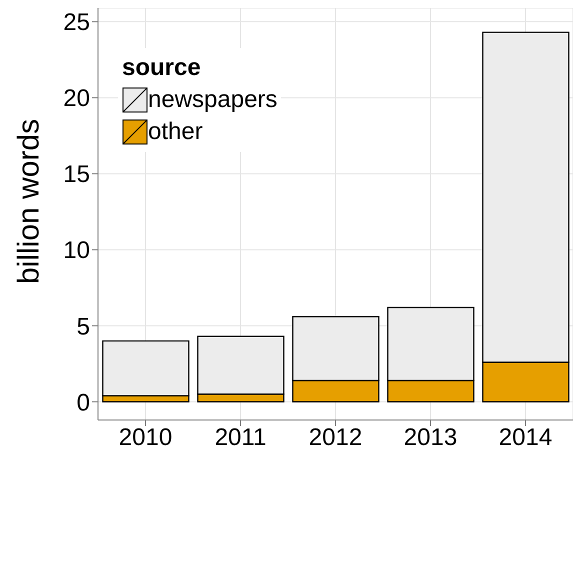 The height and width of the screenshot is (562, 573). What do you see at coordinates (213, 100) in the screenshot?
I see `legend-label: newspapers` at bounding box center [213, 100].